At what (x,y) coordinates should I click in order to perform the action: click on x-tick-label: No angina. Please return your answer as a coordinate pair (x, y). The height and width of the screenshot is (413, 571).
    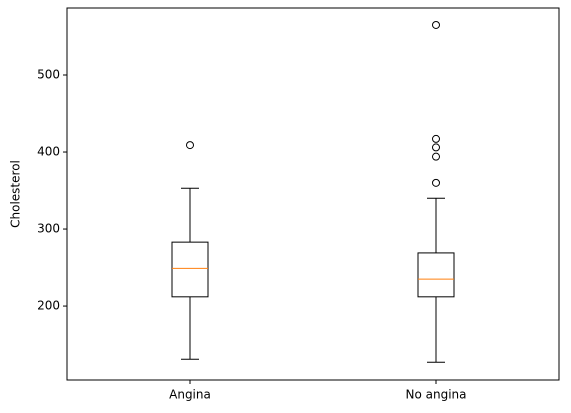
    Looking at the image, I should click on (435, 395).